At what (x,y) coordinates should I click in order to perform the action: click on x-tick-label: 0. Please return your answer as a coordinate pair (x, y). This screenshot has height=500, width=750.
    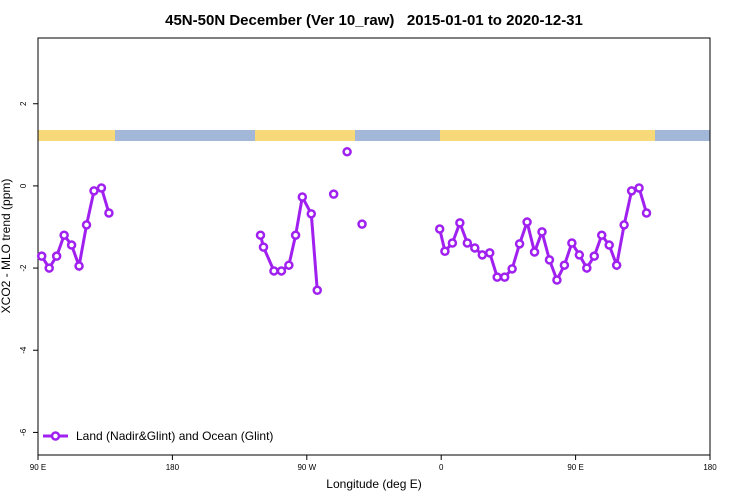
    Looking at the image, I should click on (441, 467).